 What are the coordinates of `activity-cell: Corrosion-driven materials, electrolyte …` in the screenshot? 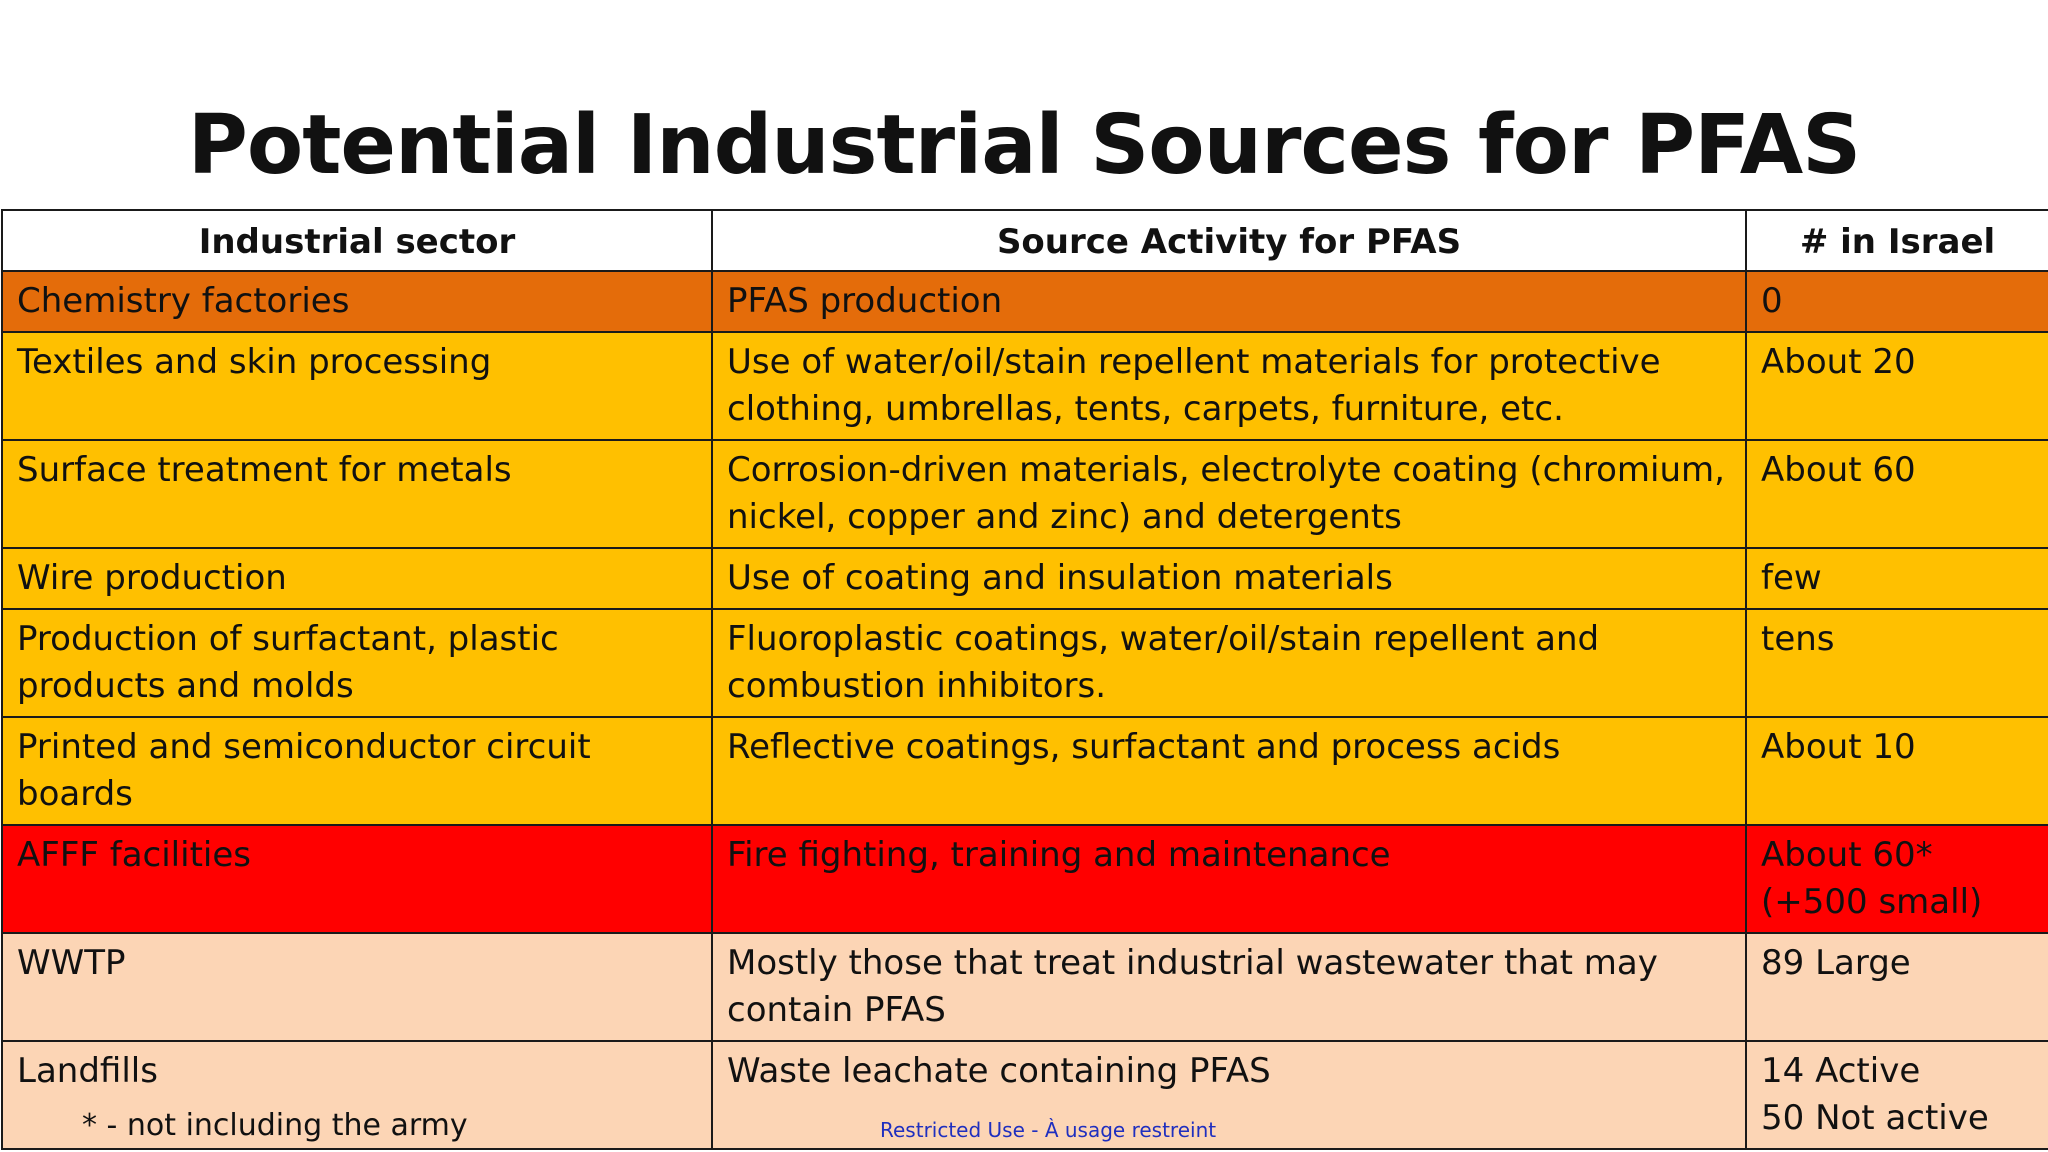 It's located at (1229, 494).